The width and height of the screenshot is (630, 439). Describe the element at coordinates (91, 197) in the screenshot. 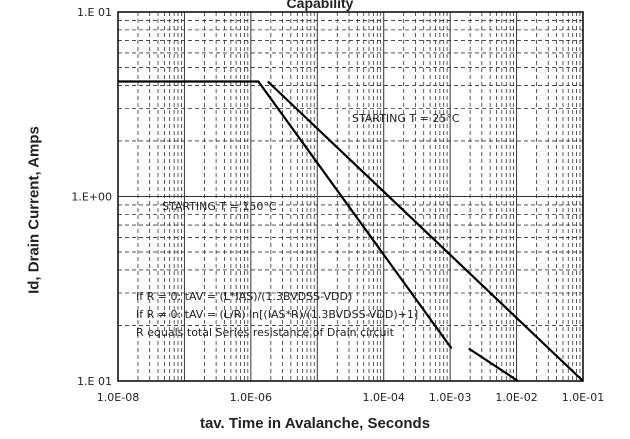

I see `y-tick-label: 1.E+00` at that location.